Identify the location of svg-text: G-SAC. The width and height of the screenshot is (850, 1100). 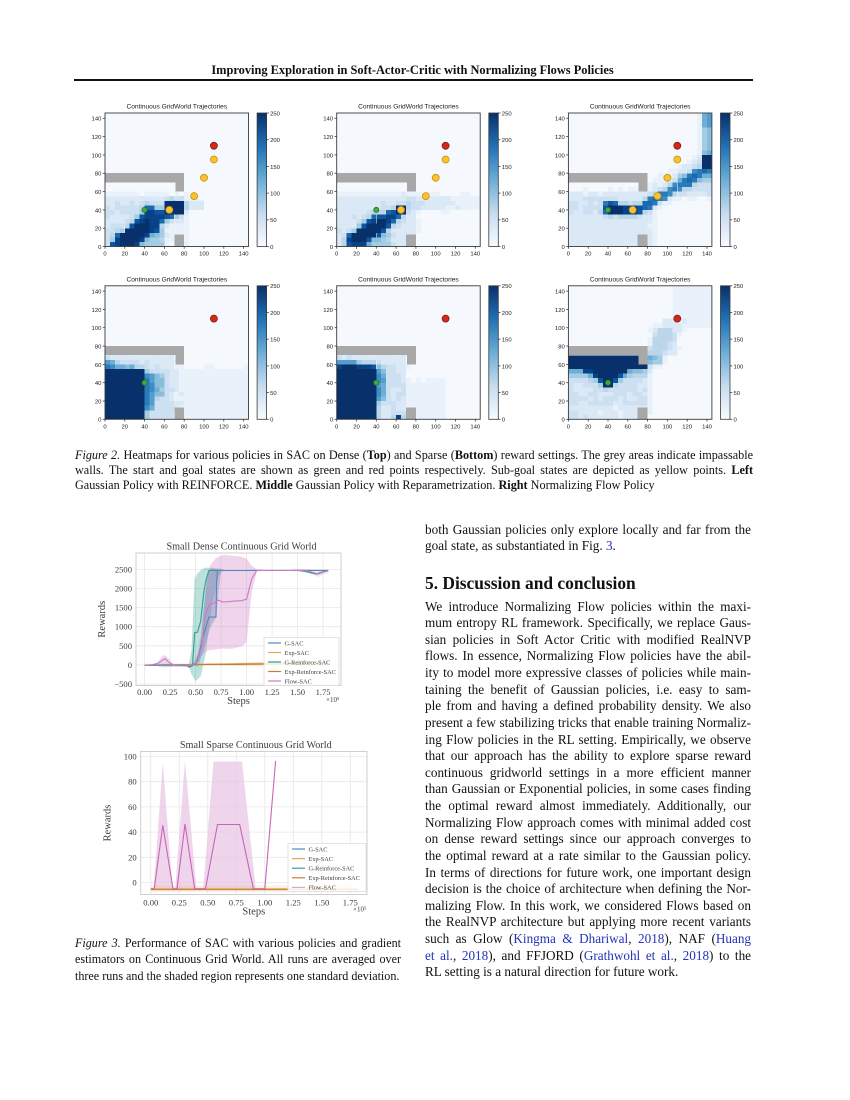
(318, 849).